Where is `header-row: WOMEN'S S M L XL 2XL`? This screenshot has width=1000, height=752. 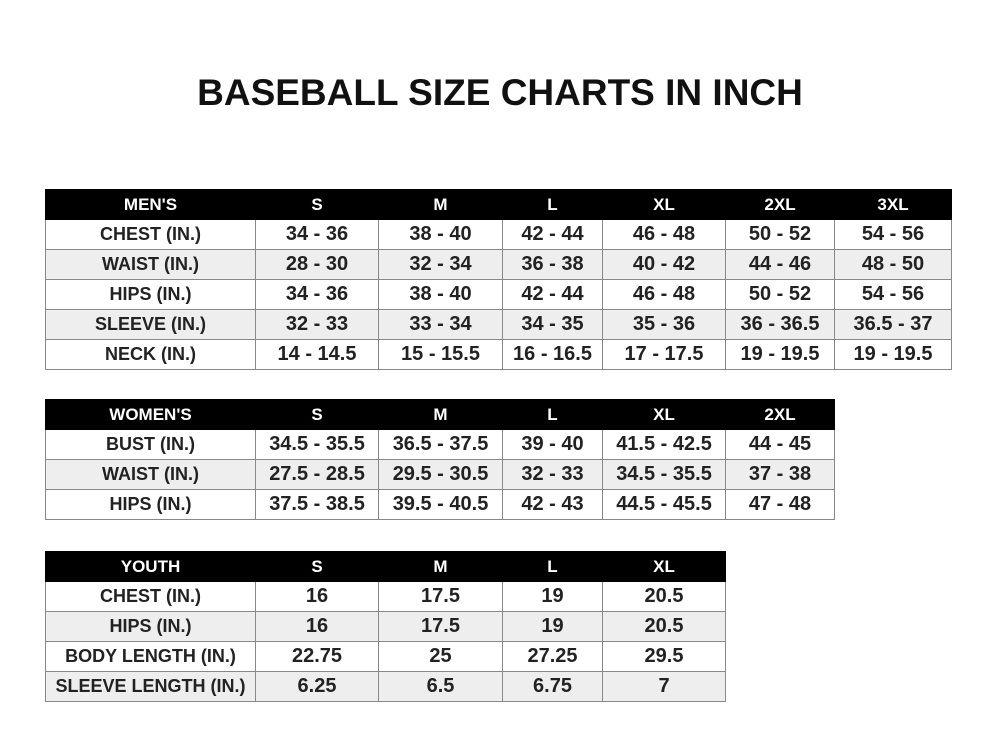 header-row: WOMEN'S S M L XL 2XL is located at coordinates (440, 414).